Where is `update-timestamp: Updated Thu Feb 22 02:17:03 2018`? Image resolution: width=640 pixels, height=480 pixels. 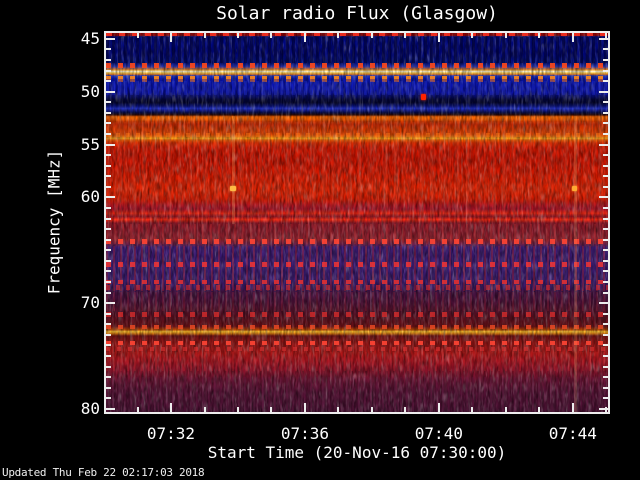
update-timestamp: Updated Thu Feb 22 02:17:03 2018 is located at coordinates (103, 472).